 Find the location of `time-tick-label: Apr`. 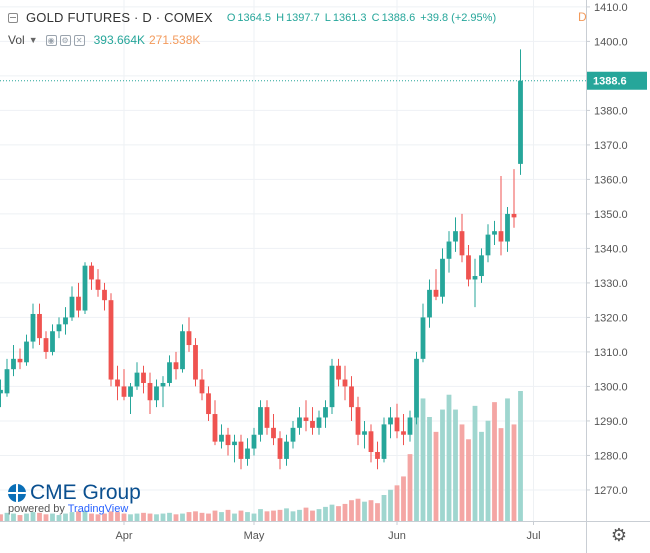

time-tick-label: Apr is located at coordinates (123, 536).